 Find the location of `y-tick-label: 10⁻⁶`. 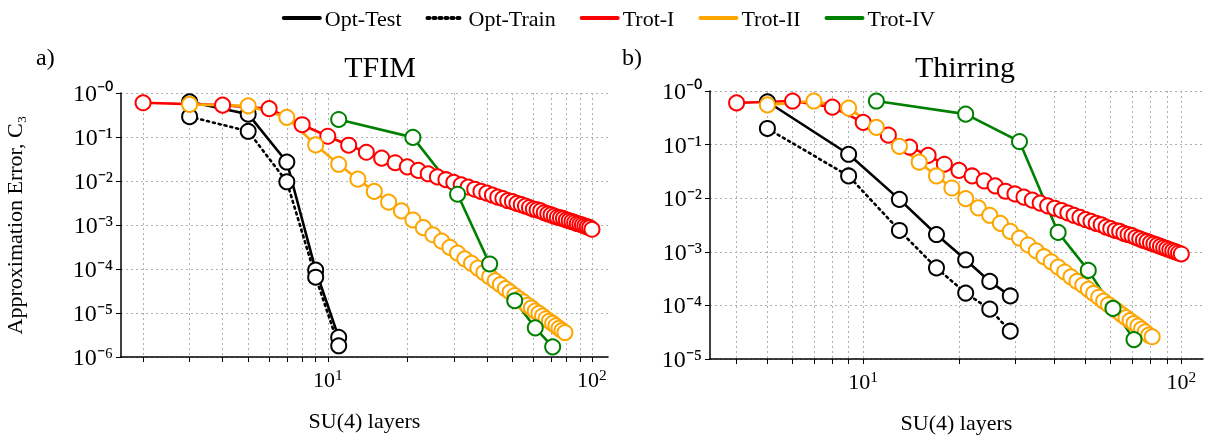

y-tick-label: 10⁻⁶ is located at coordinates (92, 357).